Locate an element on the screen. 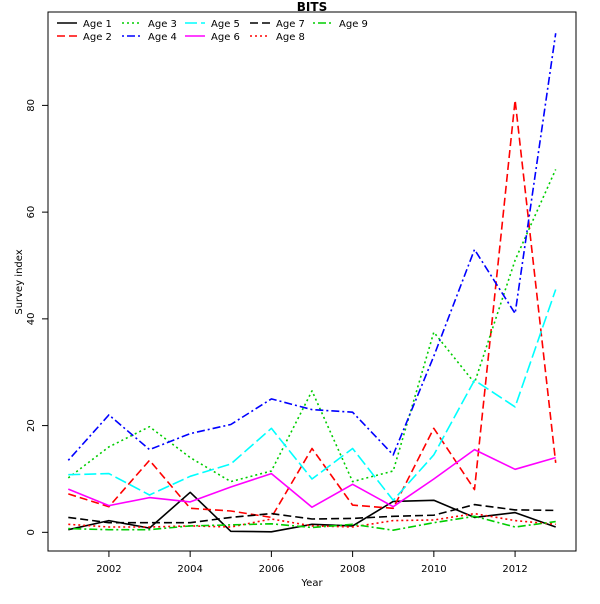  legend-label: Age 6 is located at coordinates (225, 37).